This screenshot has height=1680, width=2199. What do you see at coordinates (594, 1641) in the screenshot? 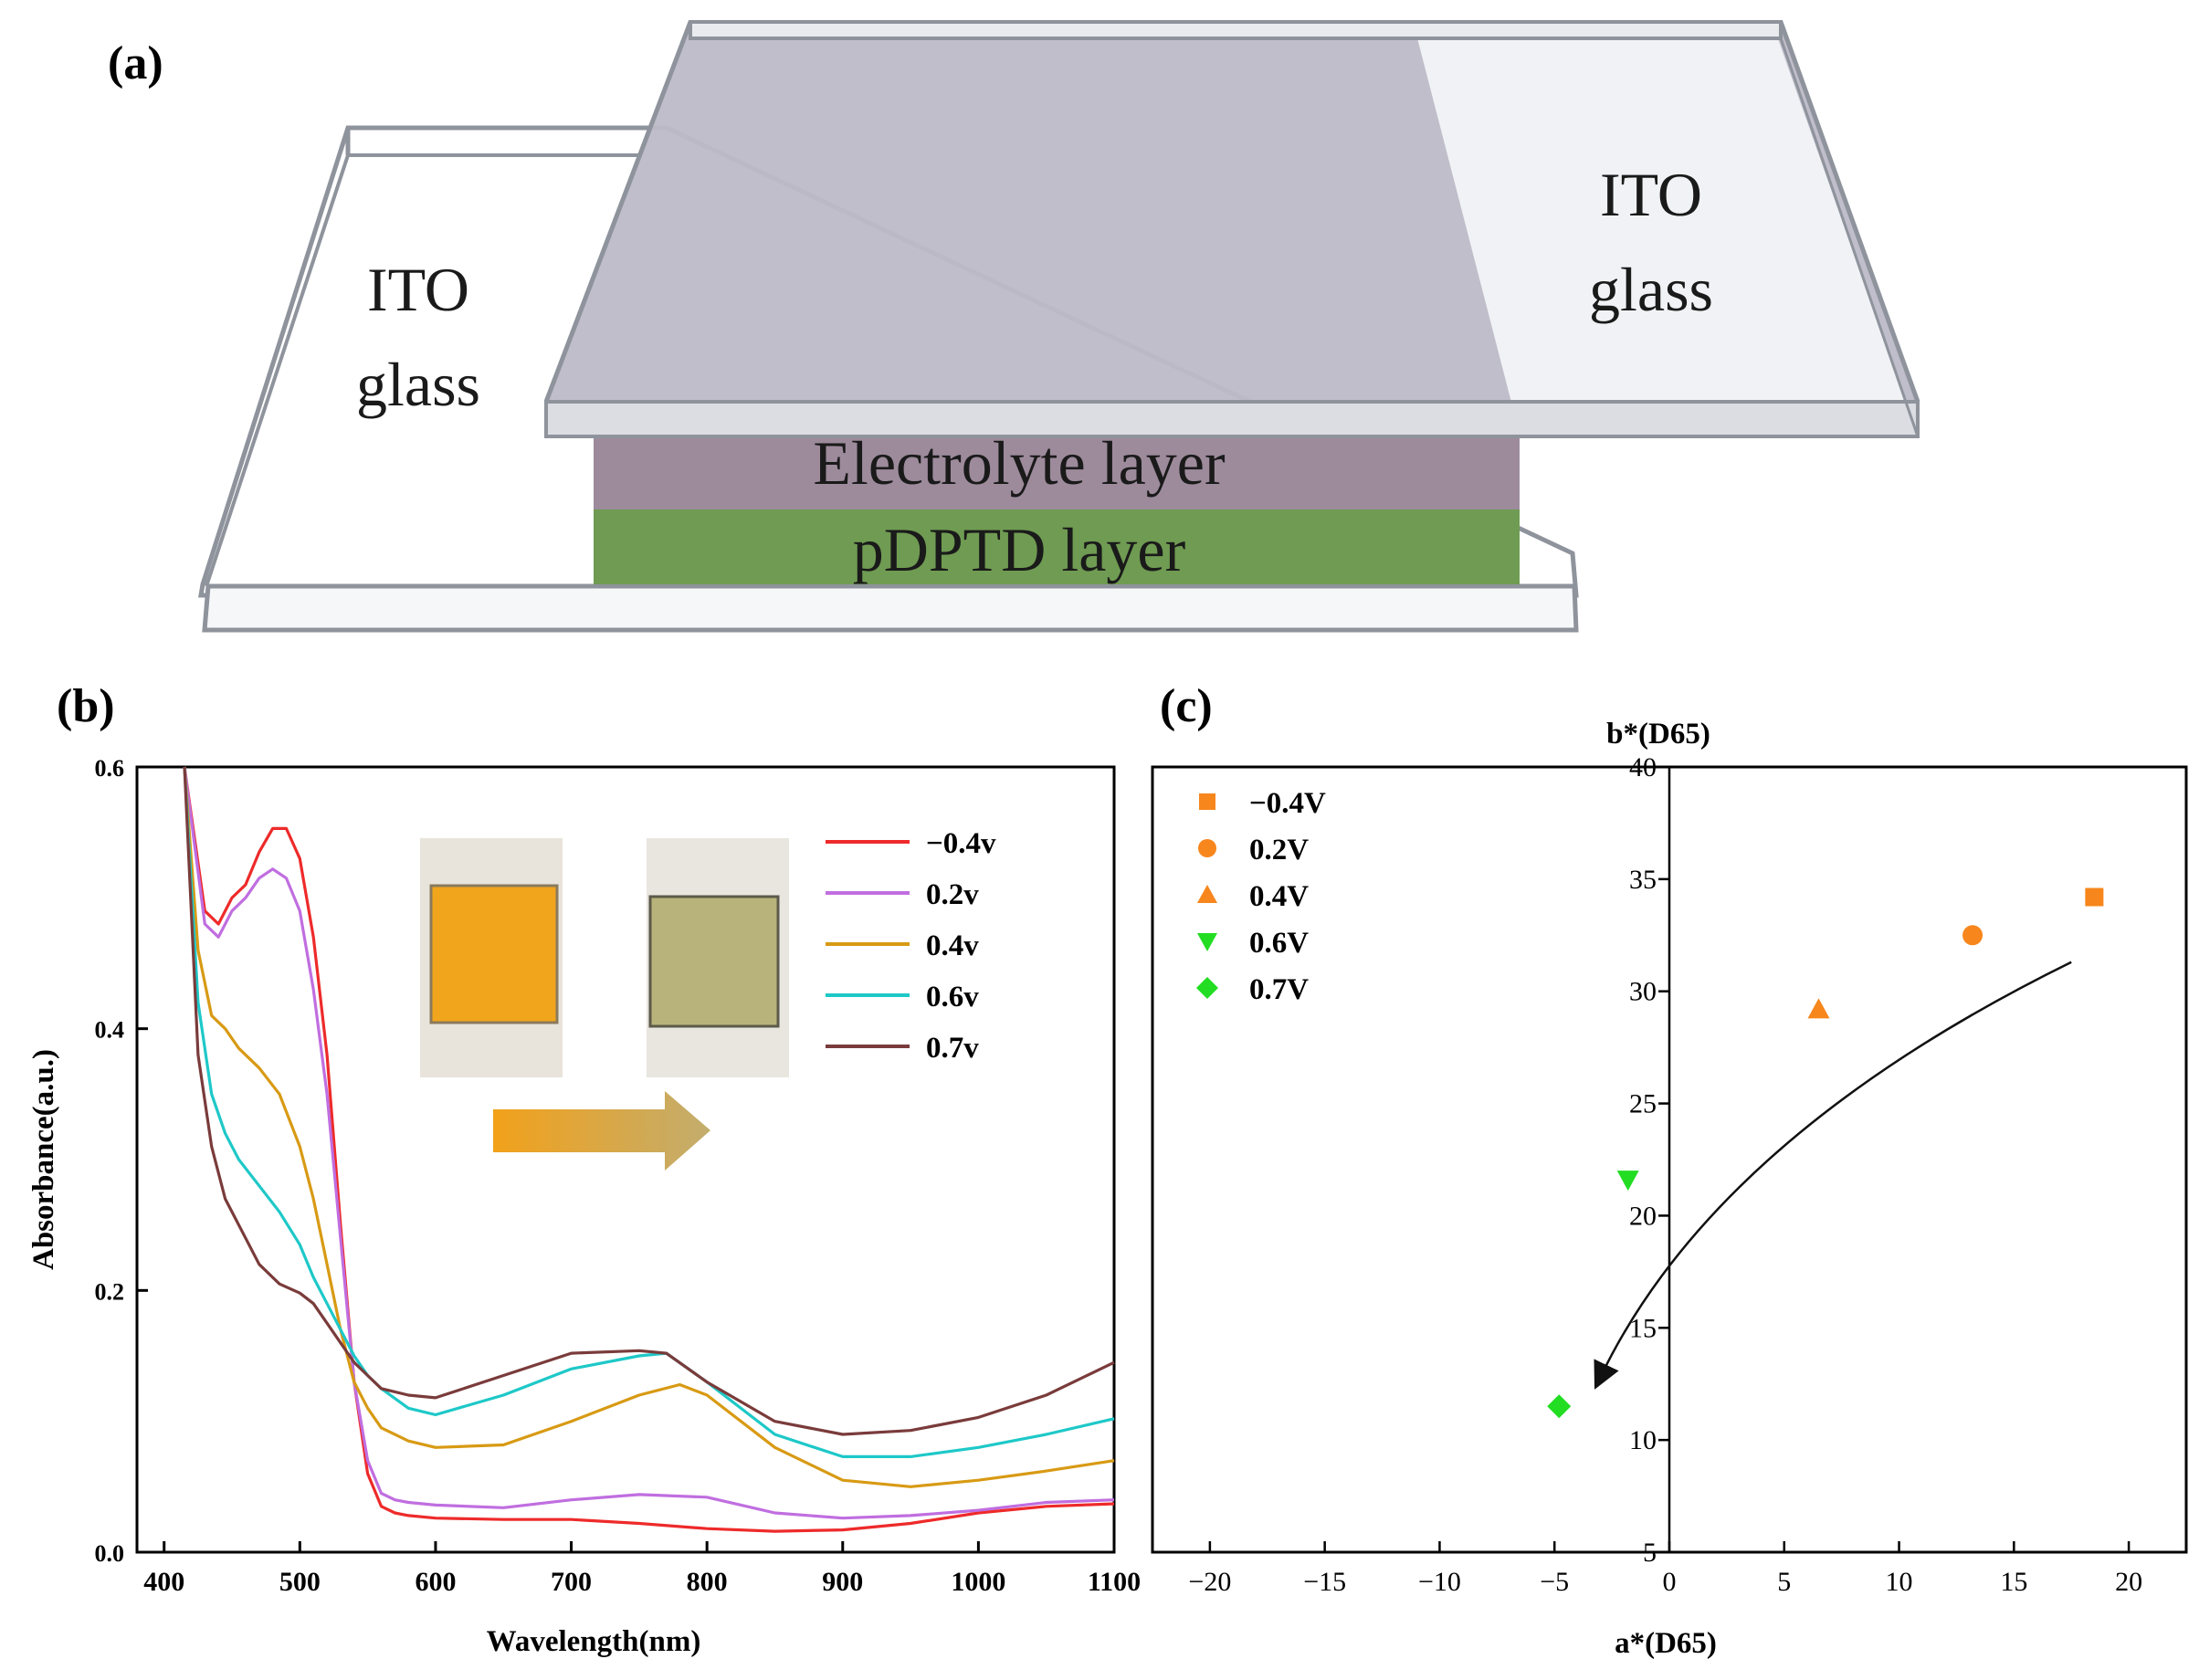
I see `chart-b-xlabel: Wavelength(nm)` at bounding box center [594, 1641].